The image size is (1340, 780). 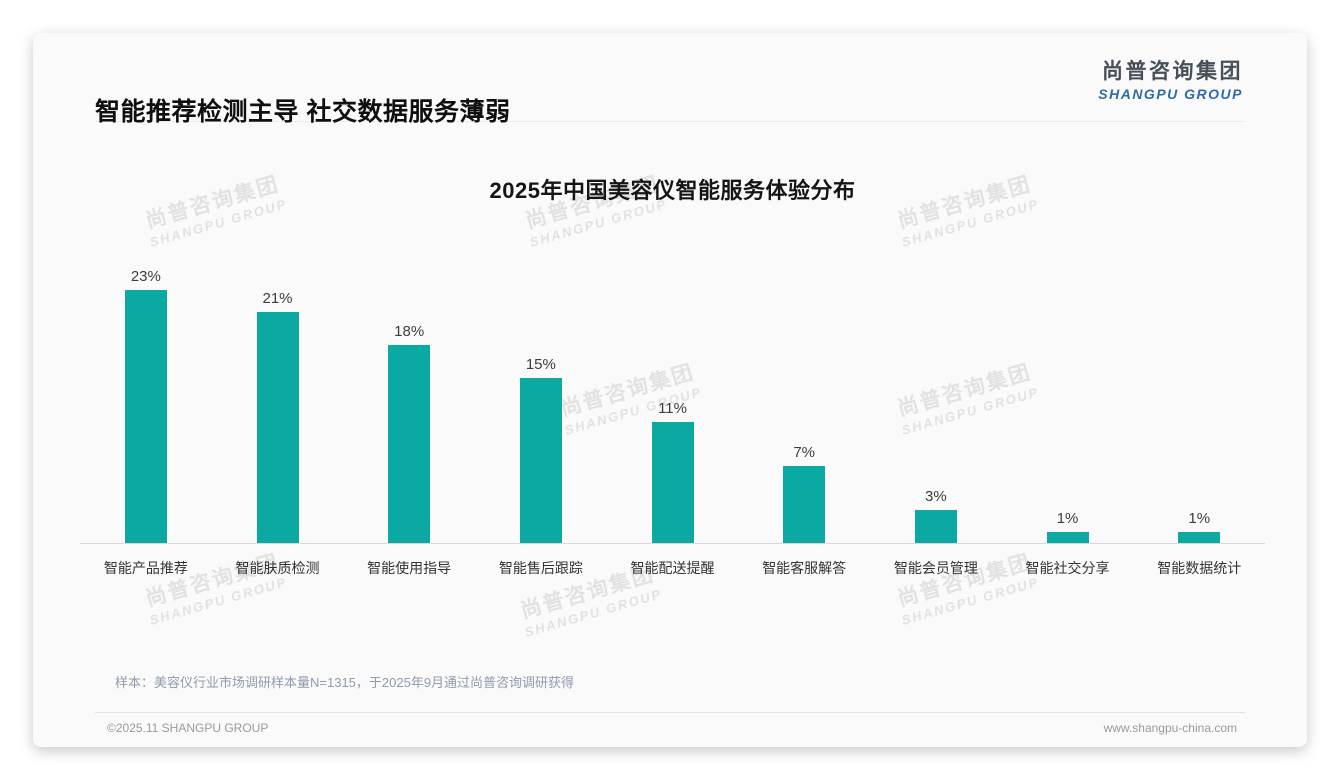 What do you see at coordinates (540, 568) in the screenshot?
I see `bar-category-label: 智能售后跟踪` at bounding box center [540, 568].